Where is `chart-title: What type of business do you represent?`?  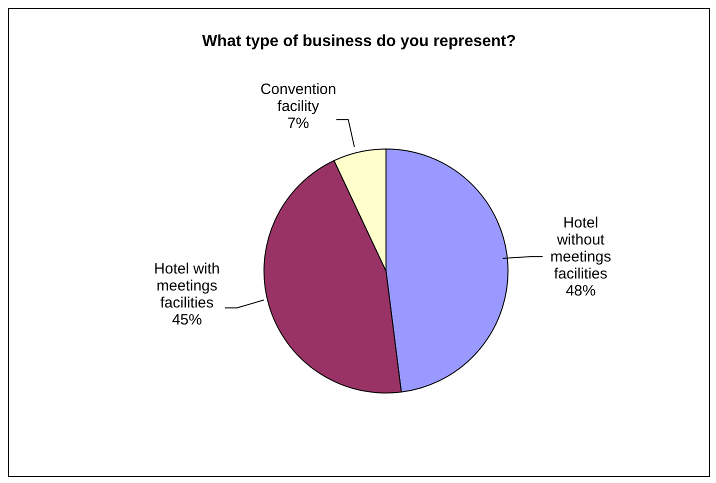
chart-title: What type of business do you represent? is located at coordinates (359, 42).